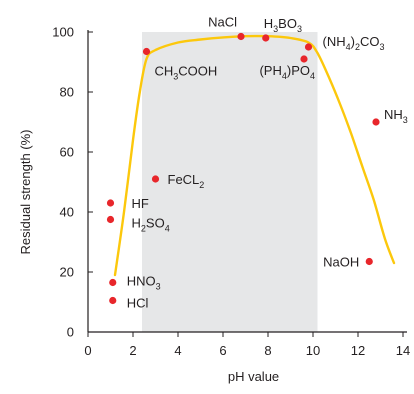 The image size is (414, 394). I want to click on y-tick-label: 40, so click(67, 212).